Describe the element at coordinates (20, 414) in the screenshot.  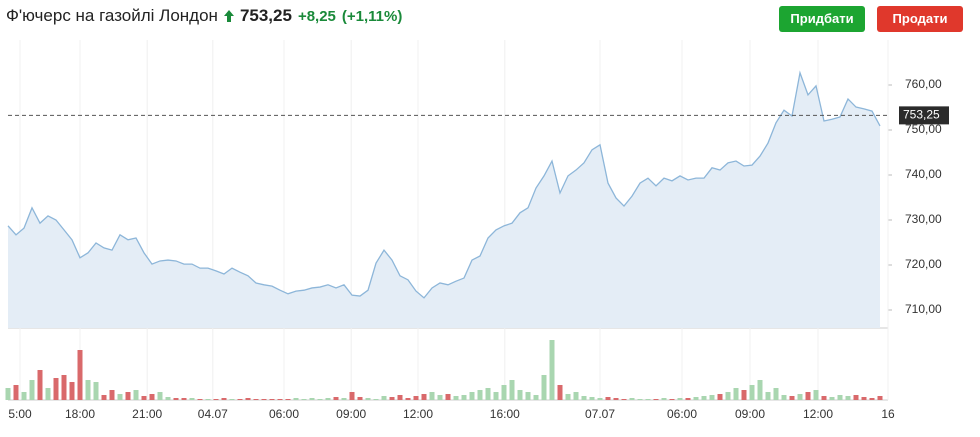
I see `x-tick-label: 5:00` at that location.